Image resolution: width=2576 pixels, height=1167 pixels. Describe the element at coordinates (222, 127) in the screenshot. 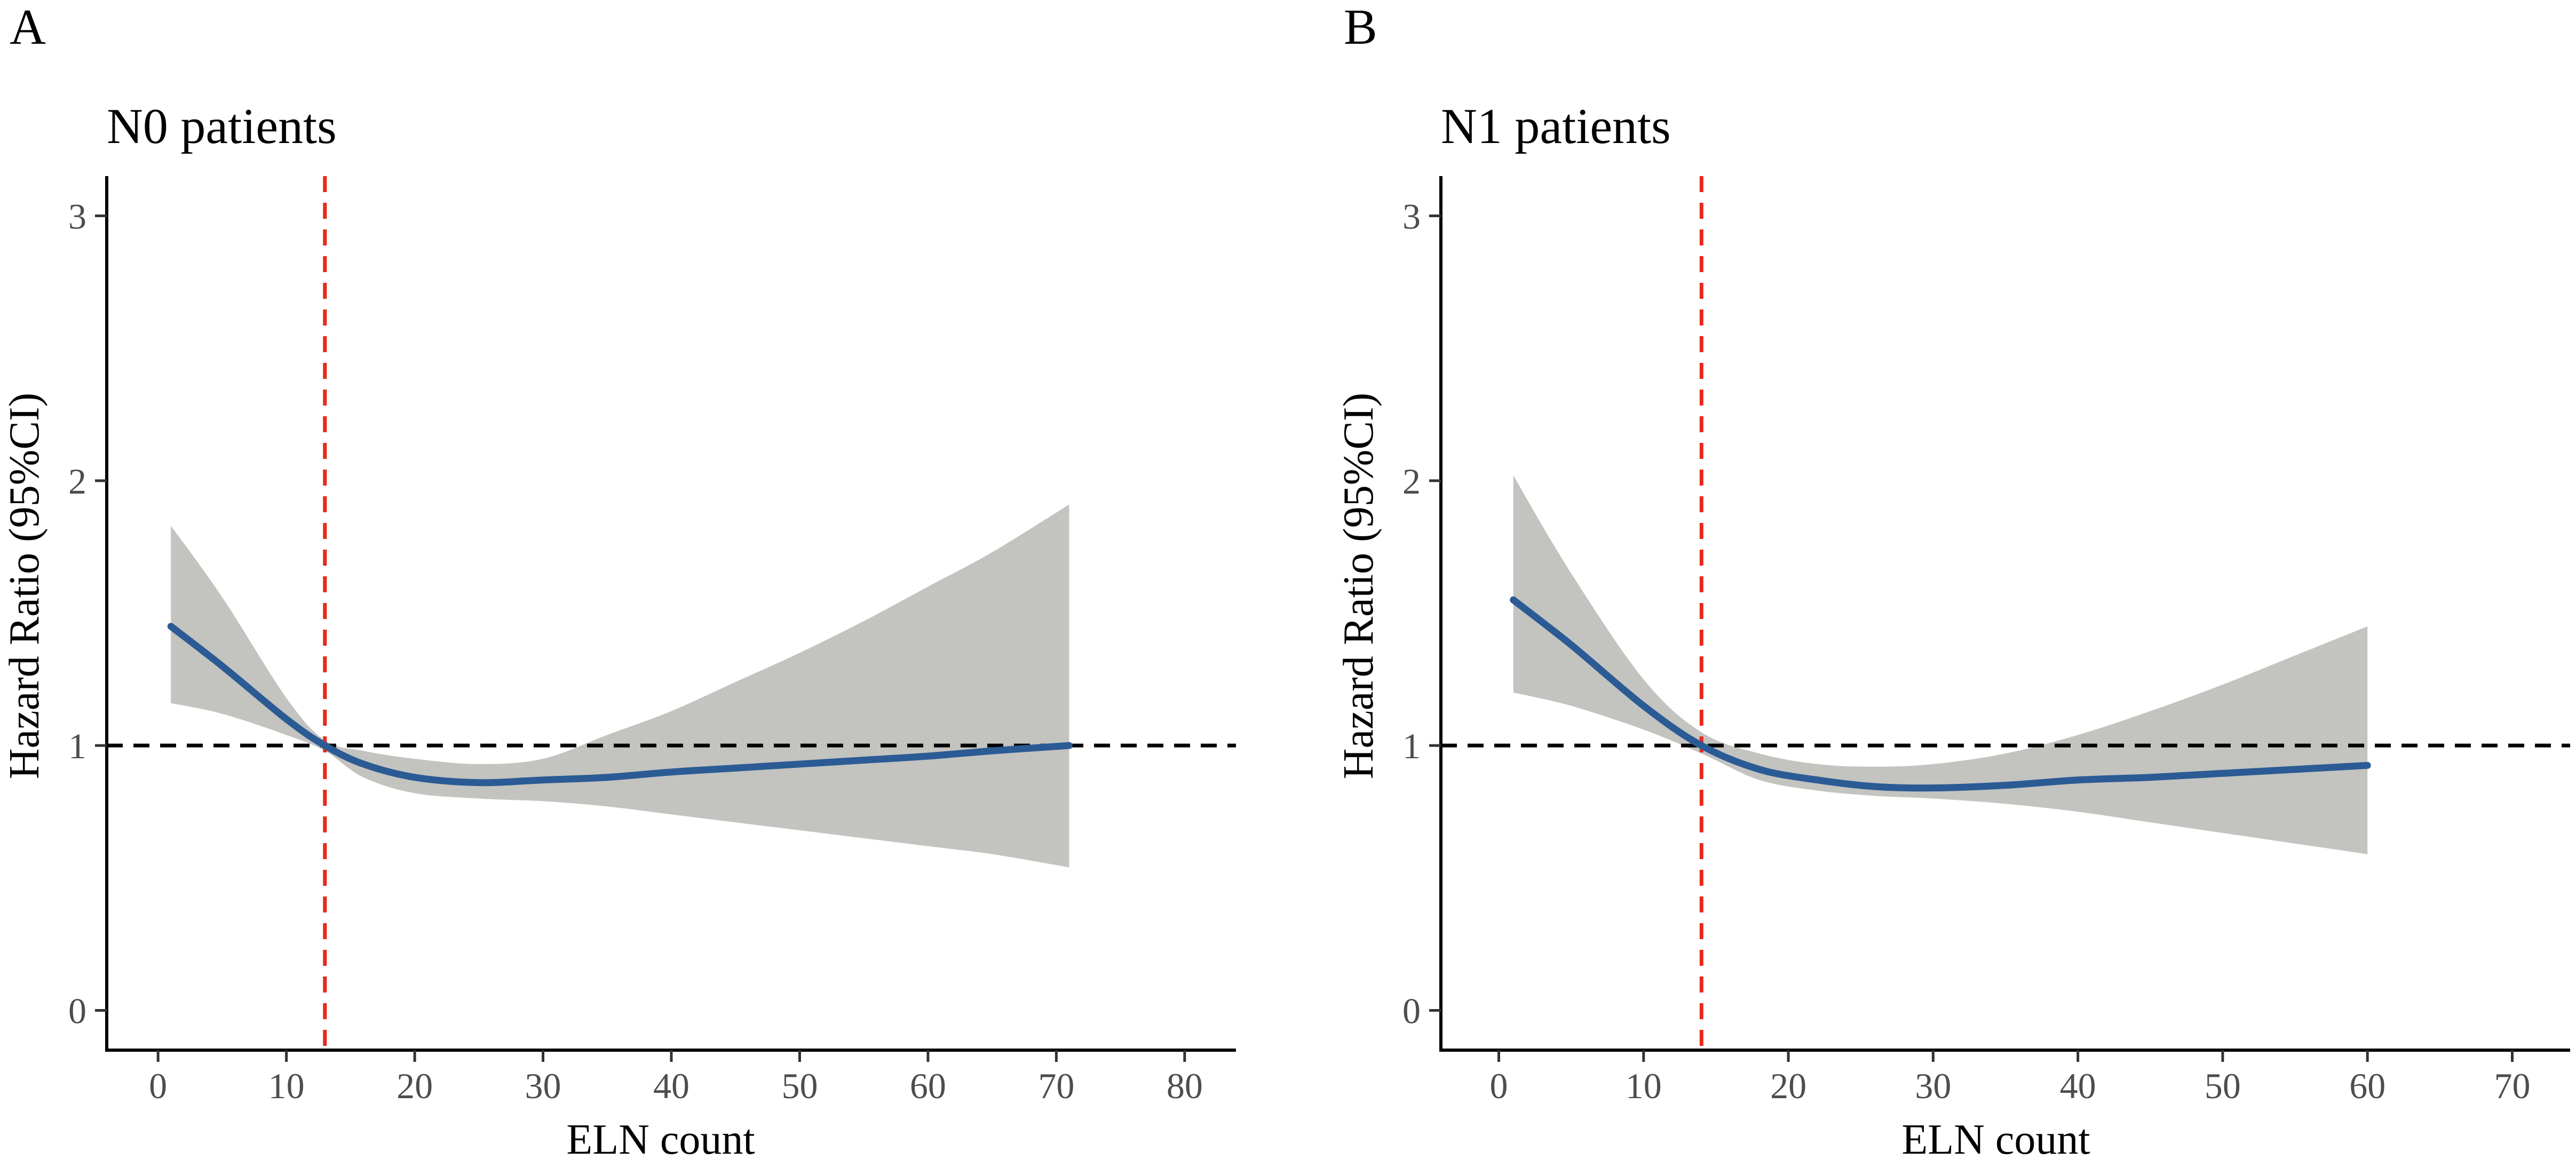

I see `chart-title: N0 patients` at that location.